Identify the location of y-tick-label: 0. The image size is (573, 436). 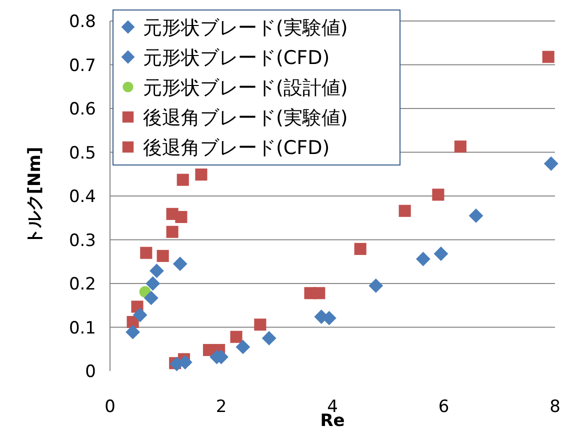
(90, 372).